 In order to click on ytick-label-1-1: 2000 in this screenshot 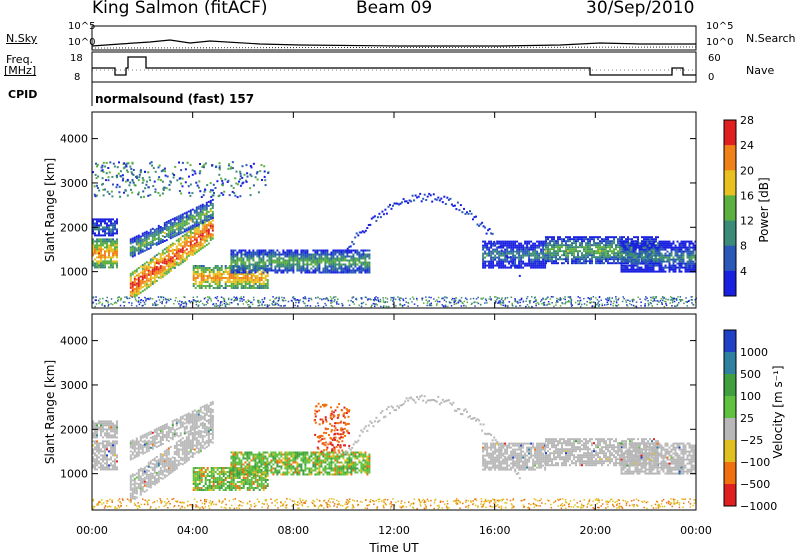, I will do `click(74, 429)`.